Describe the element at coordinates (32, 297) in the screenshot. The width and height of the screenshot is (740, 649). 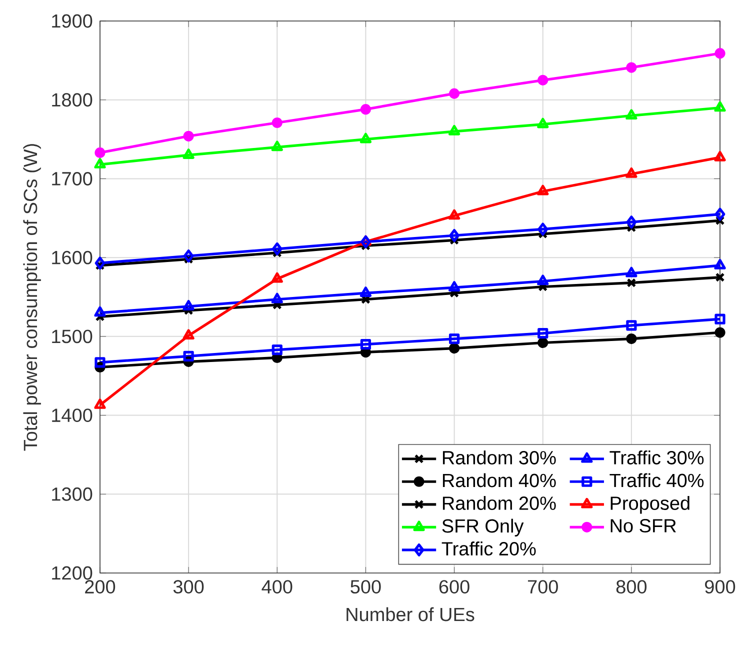
I see `y-axis-title: Total power consumption of SCs (W)` at that location.